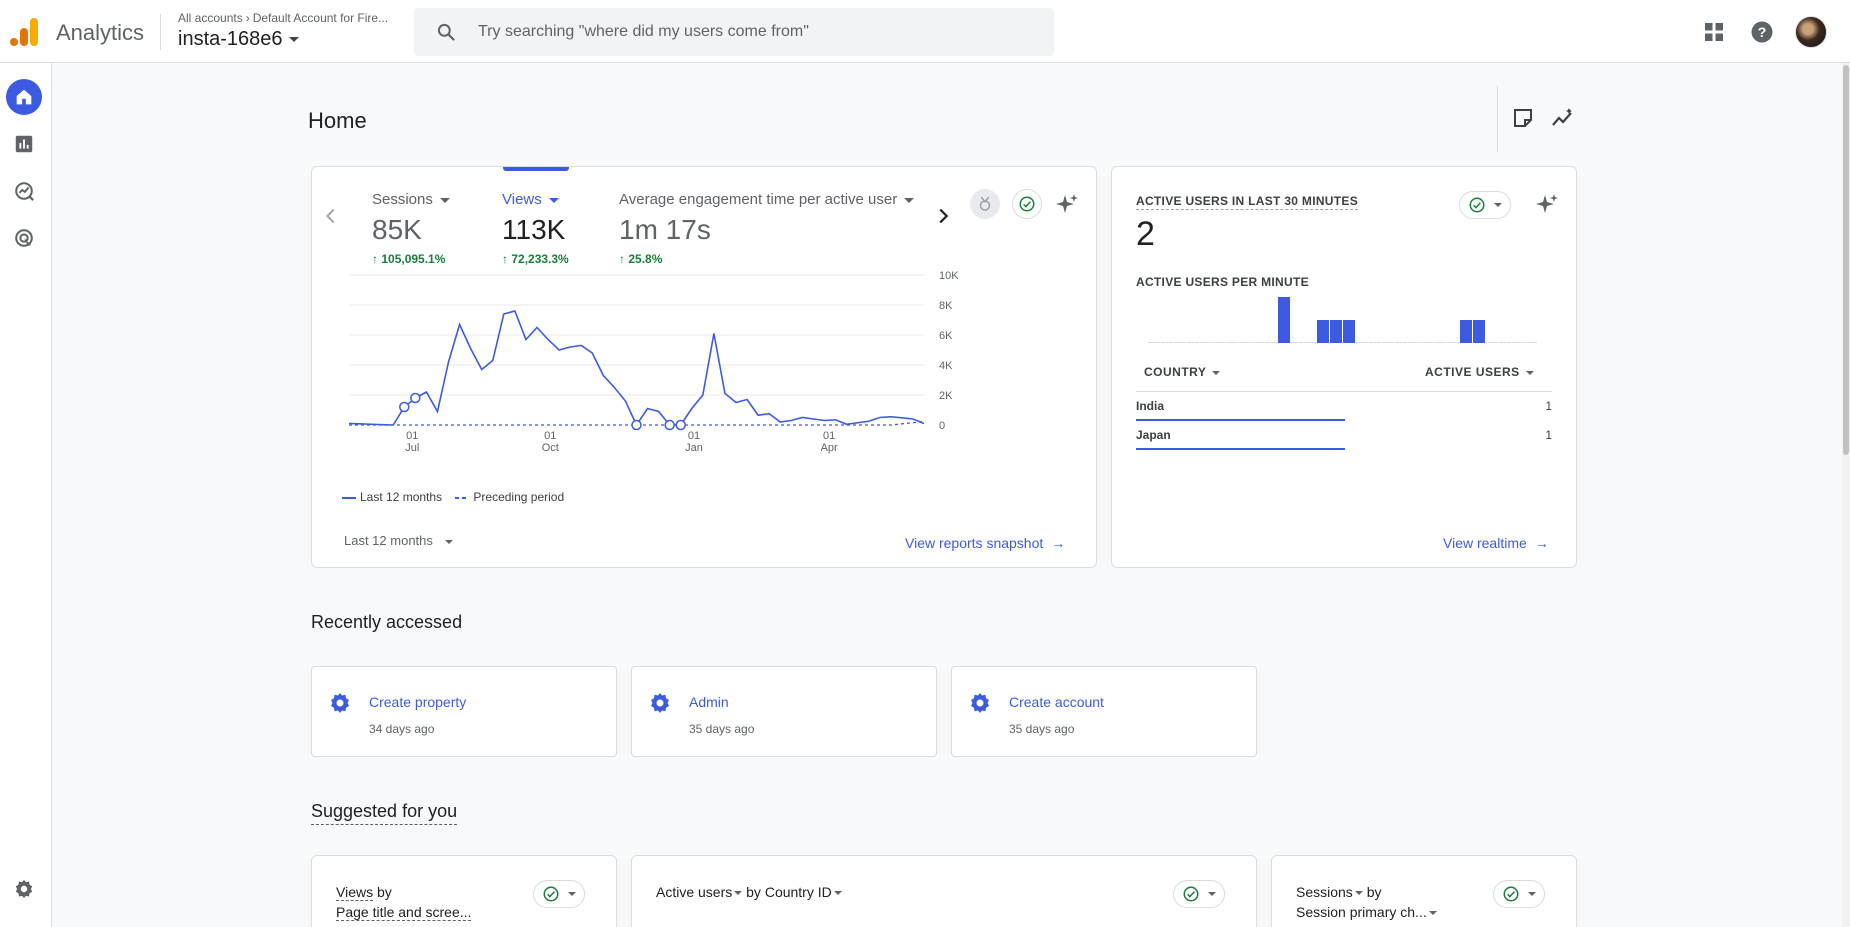  I want to click on recent-item-title: Create account, so click(1056, 702).